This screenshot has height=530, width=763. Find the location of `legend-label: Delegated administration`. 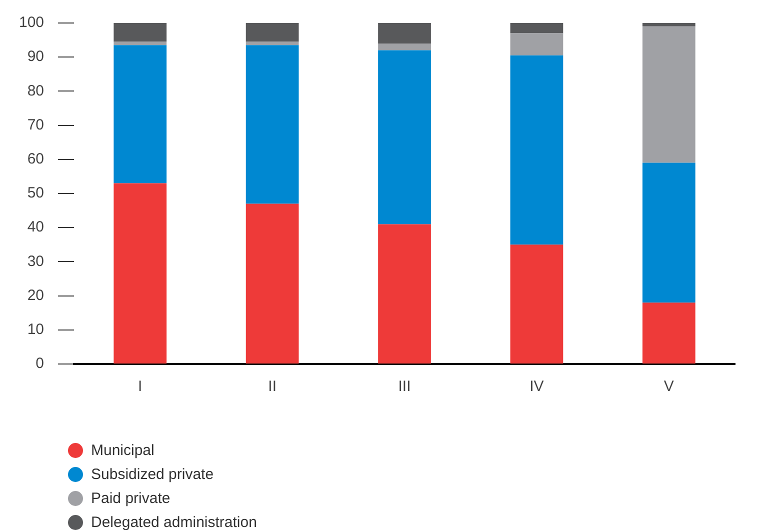

legend-label: Delegated administration is located at coordinates (174, 522).